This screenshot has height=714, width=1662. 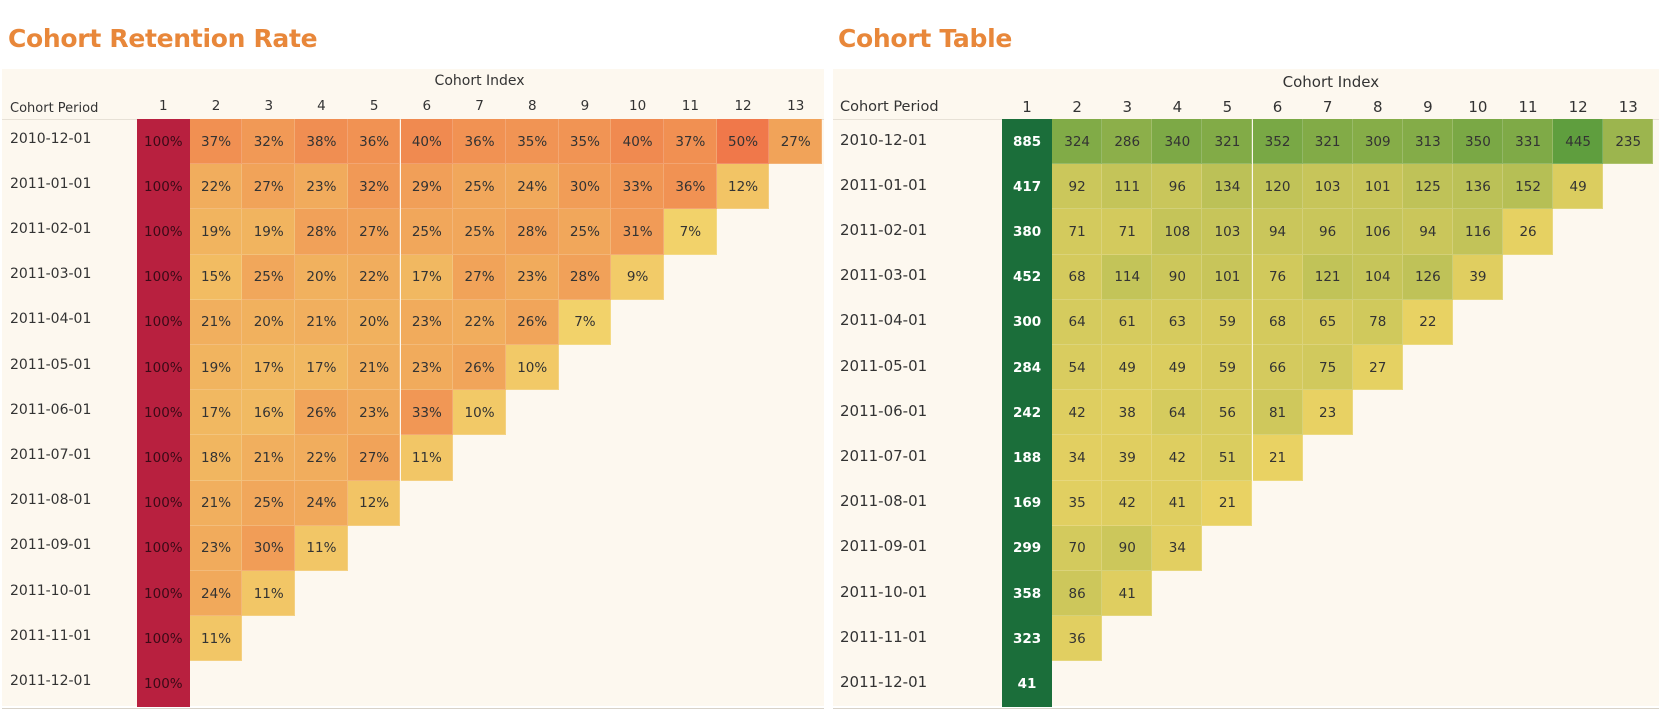 What do you see at coordinates (216, 277) in the screenshot?
I see `heatmap-cell: 15%` at bounding box center [216, 277].